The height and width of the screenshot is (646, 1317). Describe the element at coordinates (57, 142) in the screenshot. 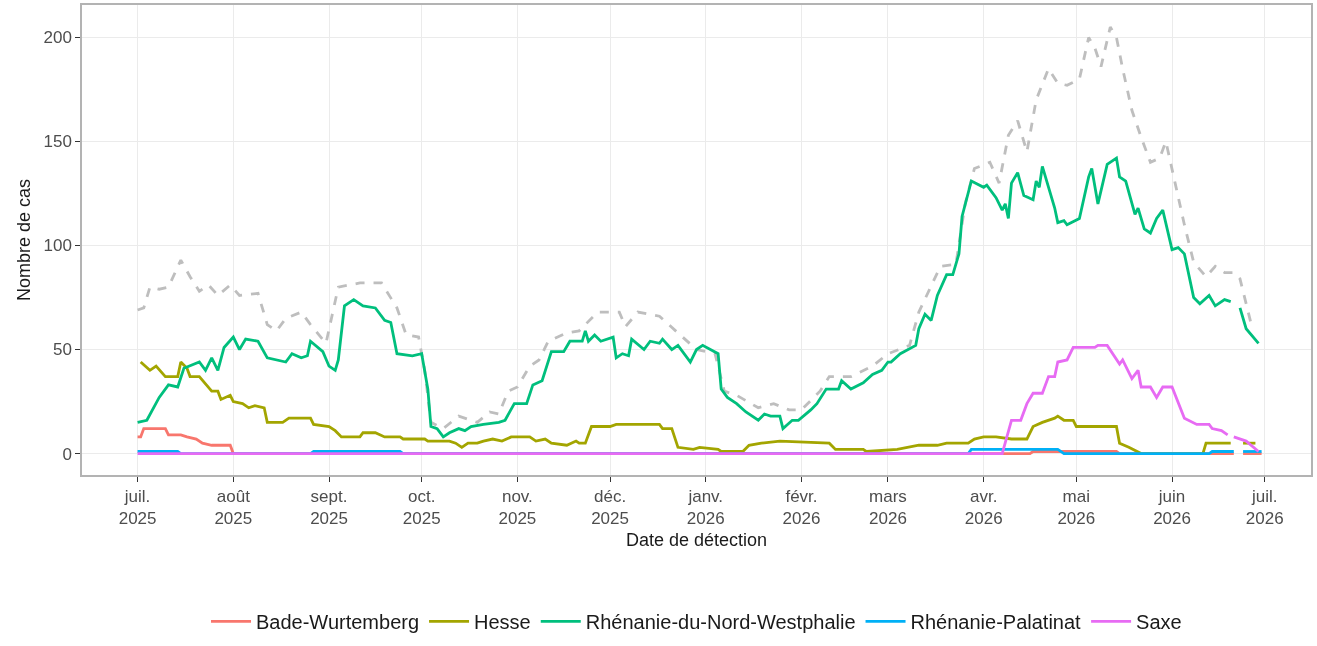

I see `y-tick-label: 150` at that location.